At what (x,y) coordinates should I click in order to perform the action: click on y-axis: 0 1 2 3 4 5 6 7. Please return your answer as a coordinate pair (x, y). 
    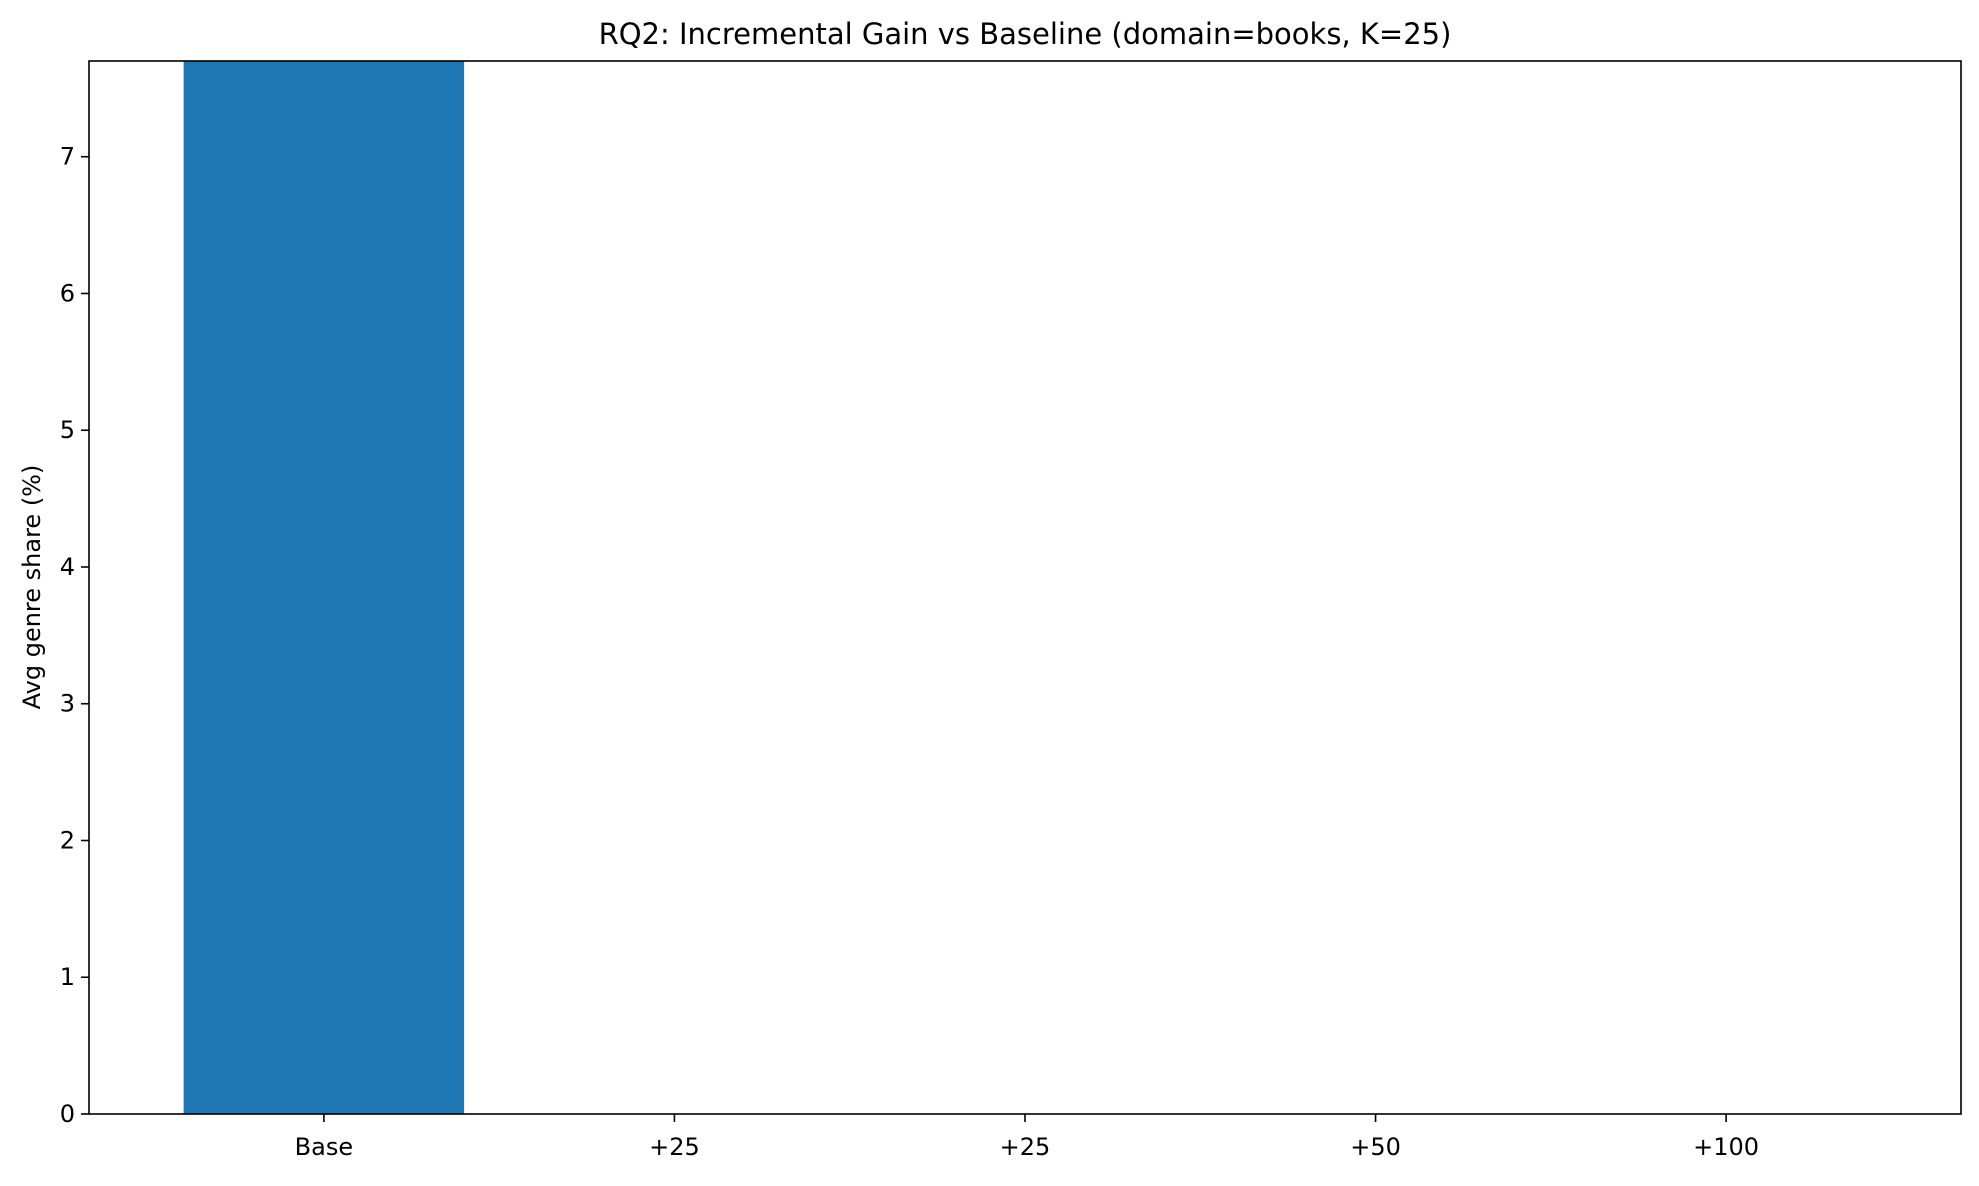
    Looking at the image, I should click on (74, 635).